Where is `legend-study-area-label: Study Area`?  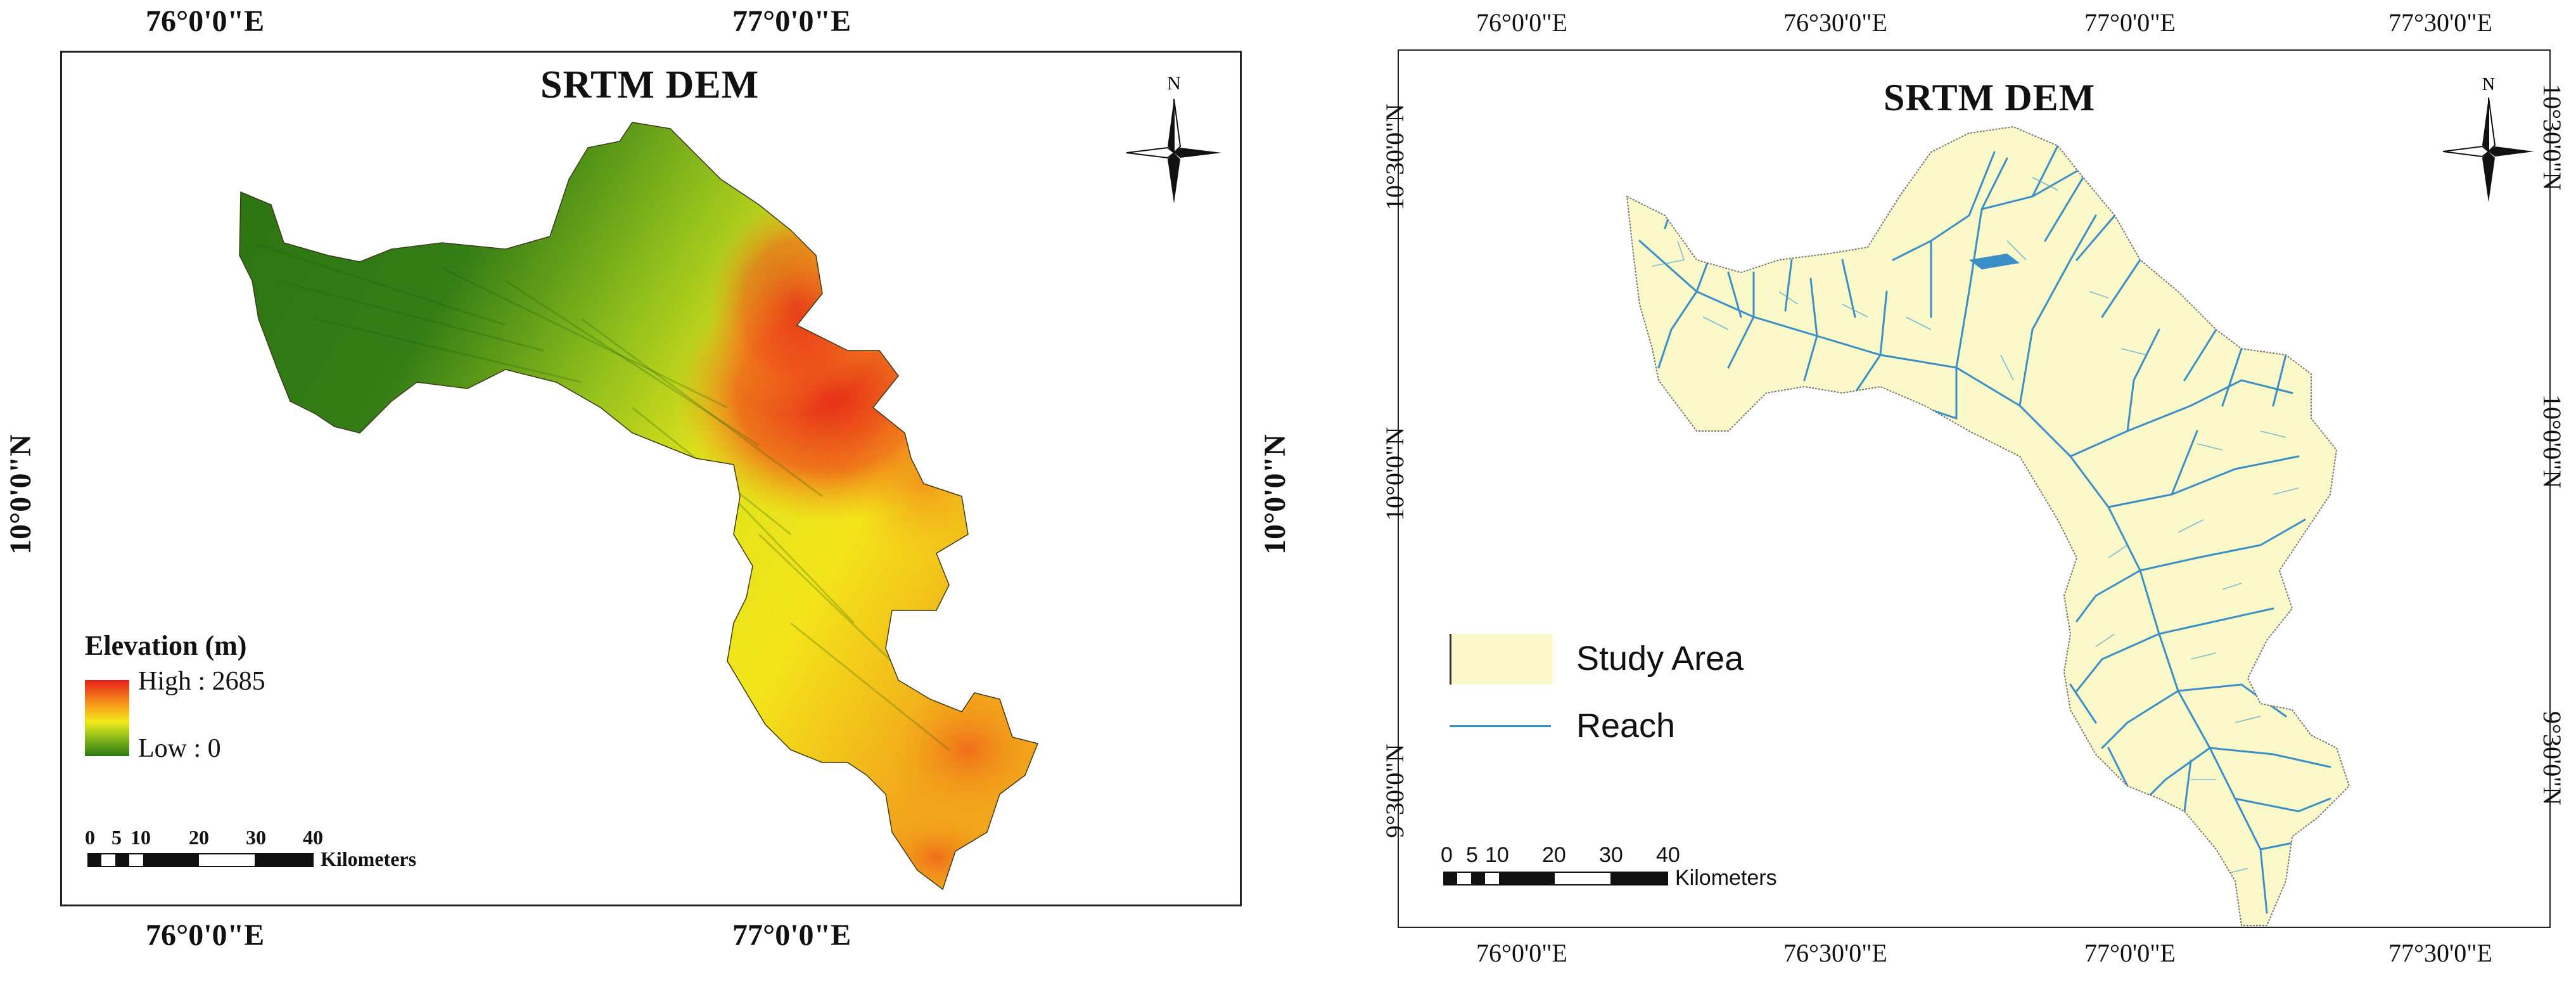 legend-study-area-label: Study Area is located at coordinates (1660, 659).